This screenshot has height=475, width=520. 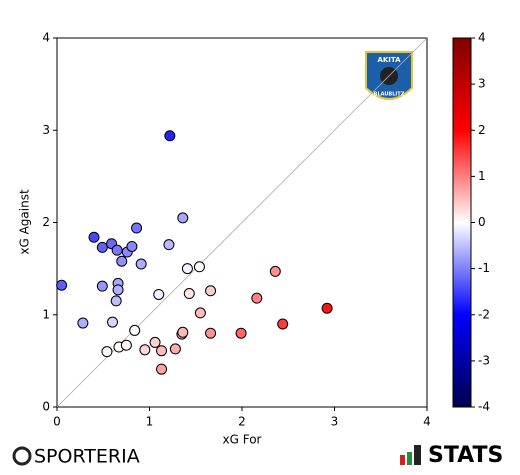 What do you see at coordinates (482, 222) in the screenshot?
I see `colorbar-tick-label: 0` at bounding box center [482, 222].